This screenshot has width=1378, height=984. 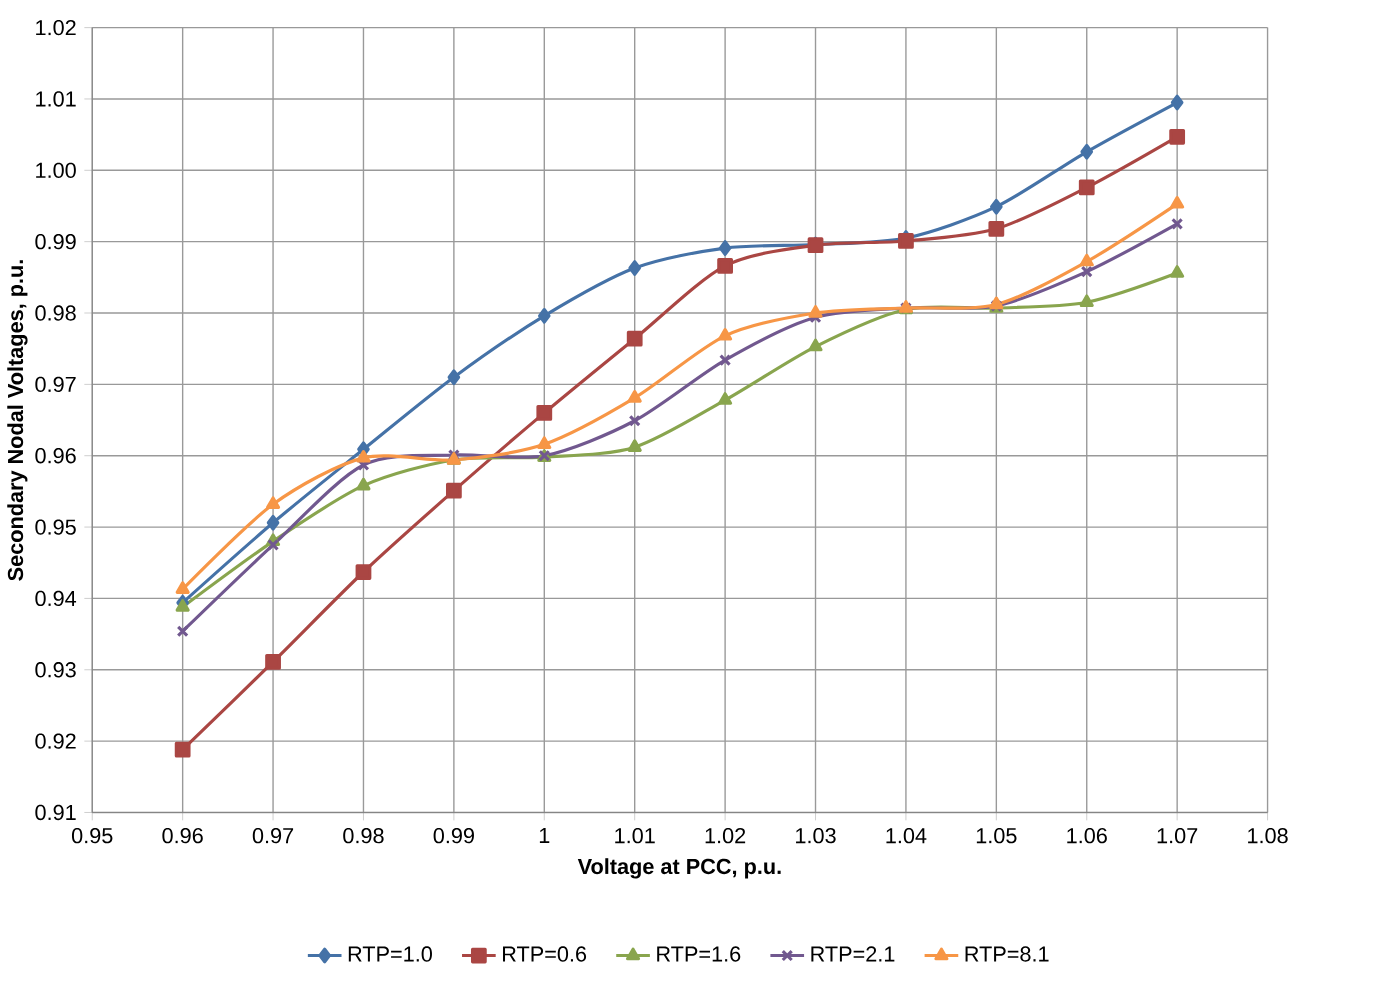 I want to click on y-tick-label: 0.95, so click(x=55, y=527).